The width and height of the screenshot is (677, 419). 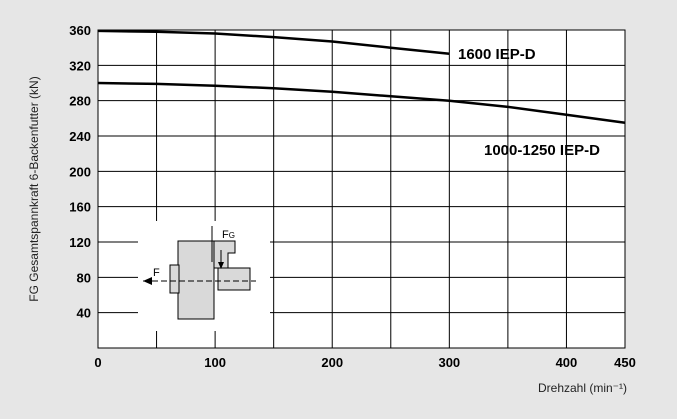 I want to click on series-label-1000-1250: 1000-1250 IEP-D, so click(x=542, y=150).